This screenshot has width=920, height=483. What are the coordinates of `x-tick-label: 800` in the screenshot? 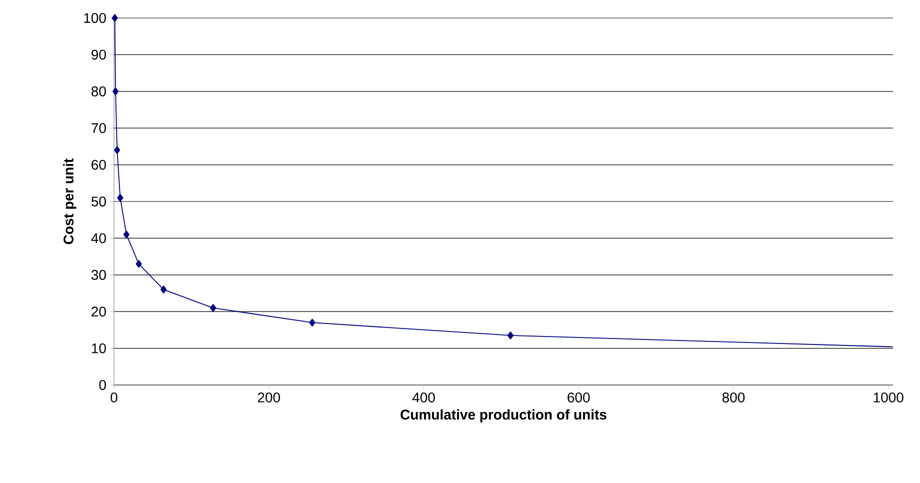 It's located at (733, 397).